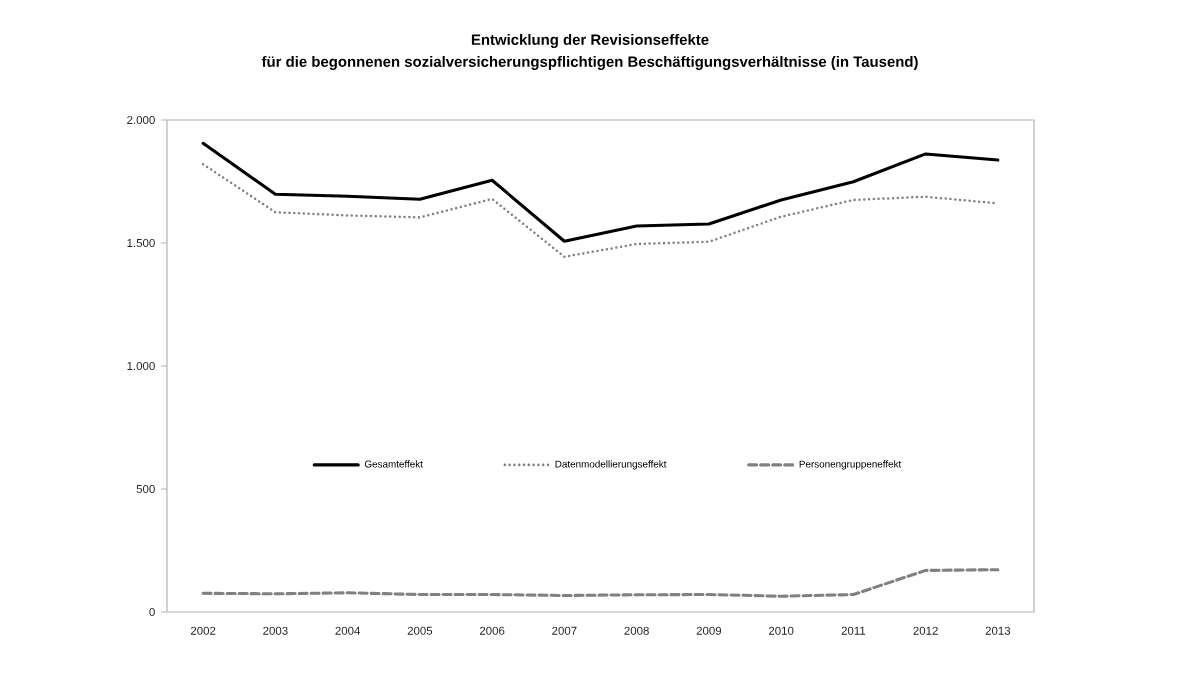  Describe the element at coordinates (850, 465) in the screenshot. I see `legend-label: Personengruppeneffekt` at that location.